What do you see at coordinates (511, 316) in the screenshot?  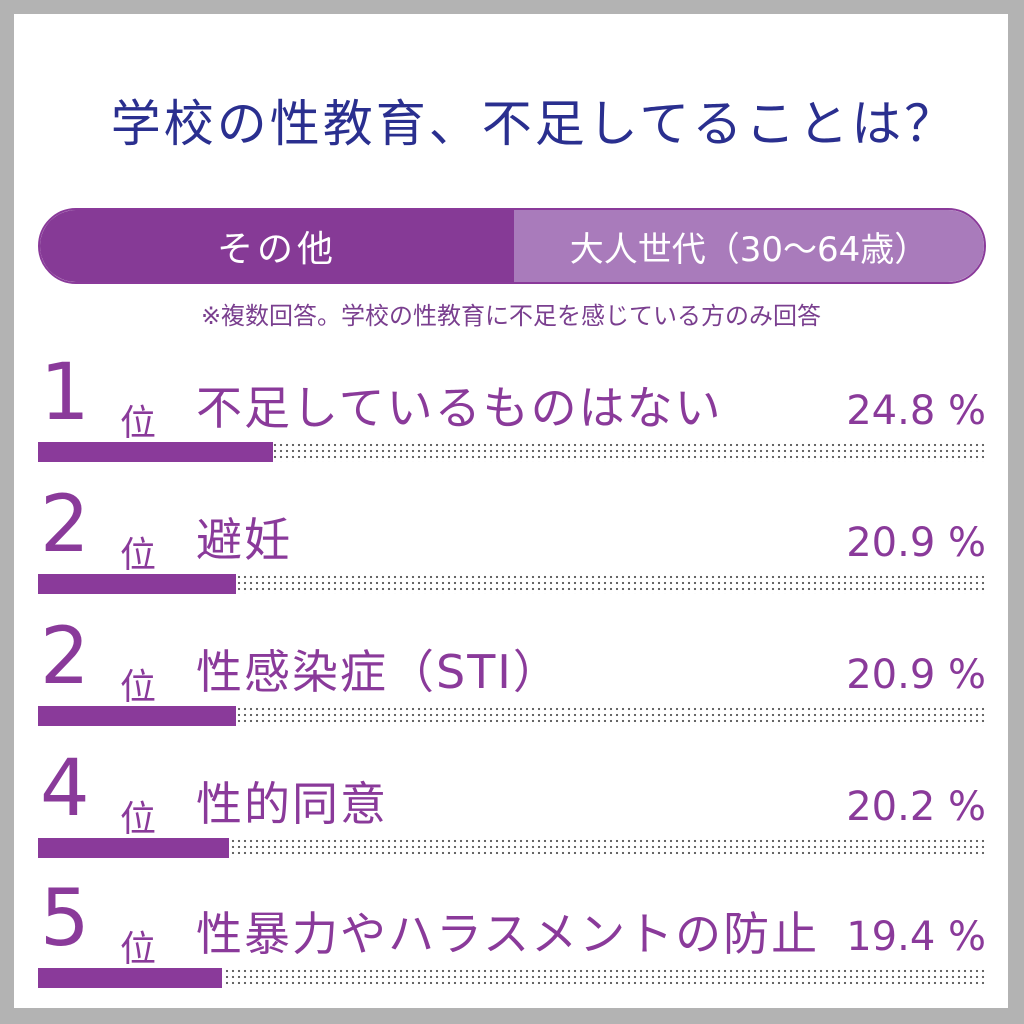 I see `survey-note: ※複数回答。学校の性教育に不足を感じている方のみ回答` at bounding box center [511, 316].